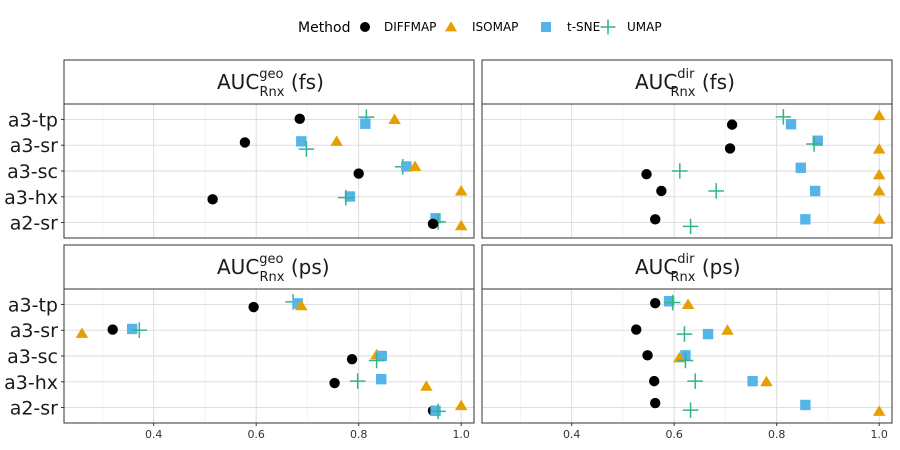  What do you see at coordinates (644, 27) in the screenshot?
I see `legend-label: UMAP` at bounding box center [644, 27].